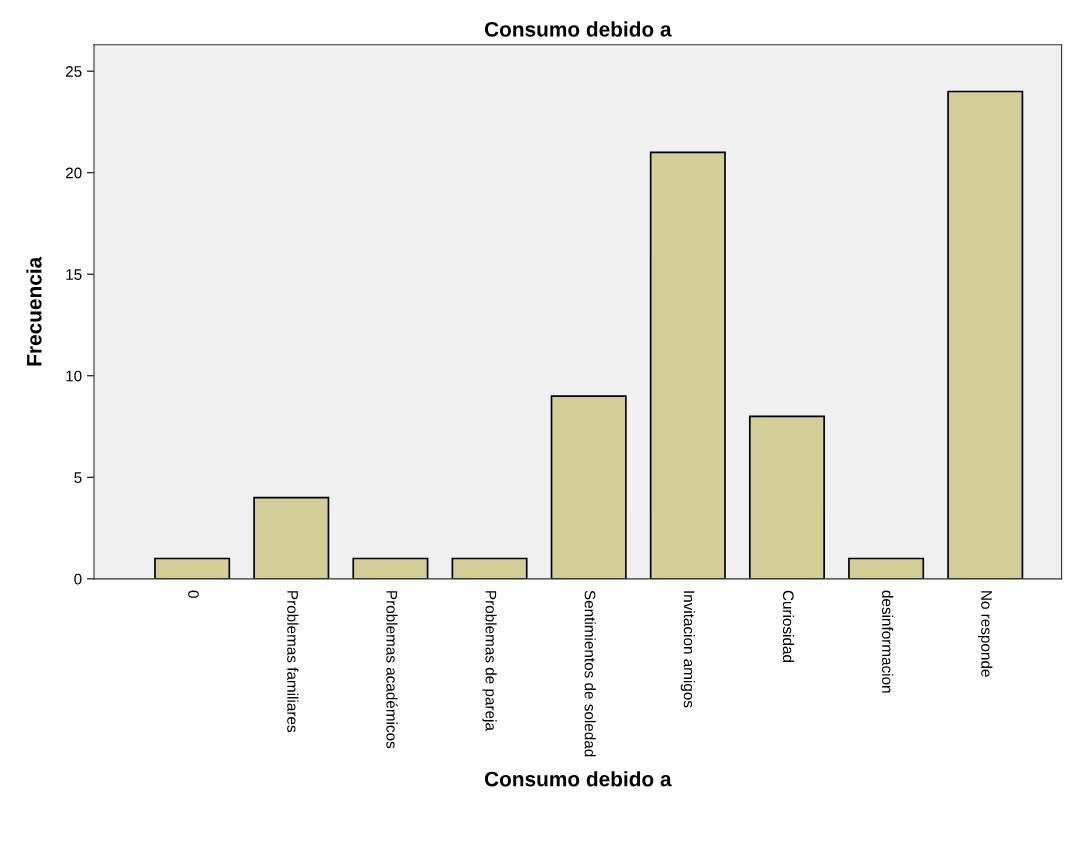  What do you see at coordinates (34, 311) in the screenshot?
I see `y-axis-title: Frecuencia` at bounding box center [34, 311].